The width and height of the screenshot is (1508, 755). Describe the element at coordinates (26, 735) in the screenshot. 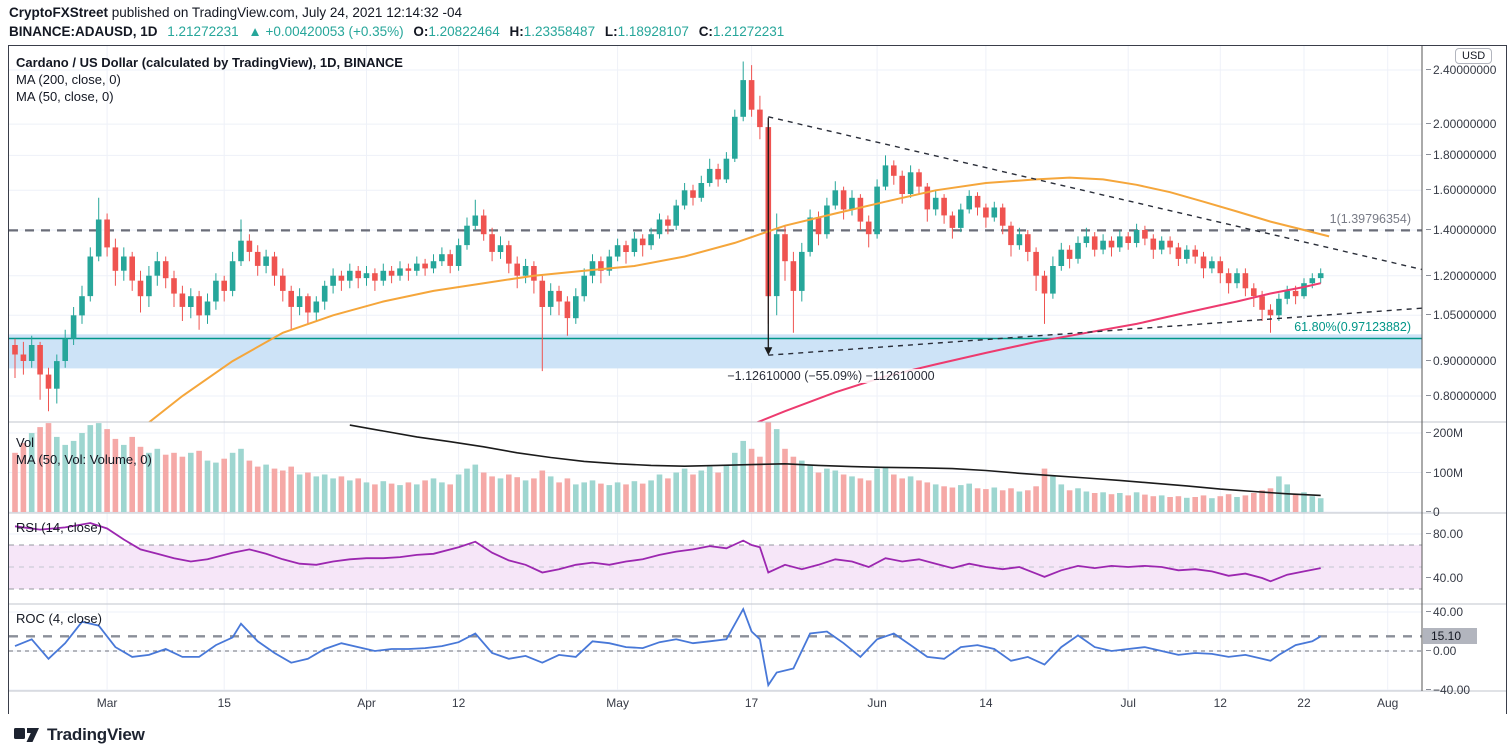

I see `tradingview-logo-icon` at that location.